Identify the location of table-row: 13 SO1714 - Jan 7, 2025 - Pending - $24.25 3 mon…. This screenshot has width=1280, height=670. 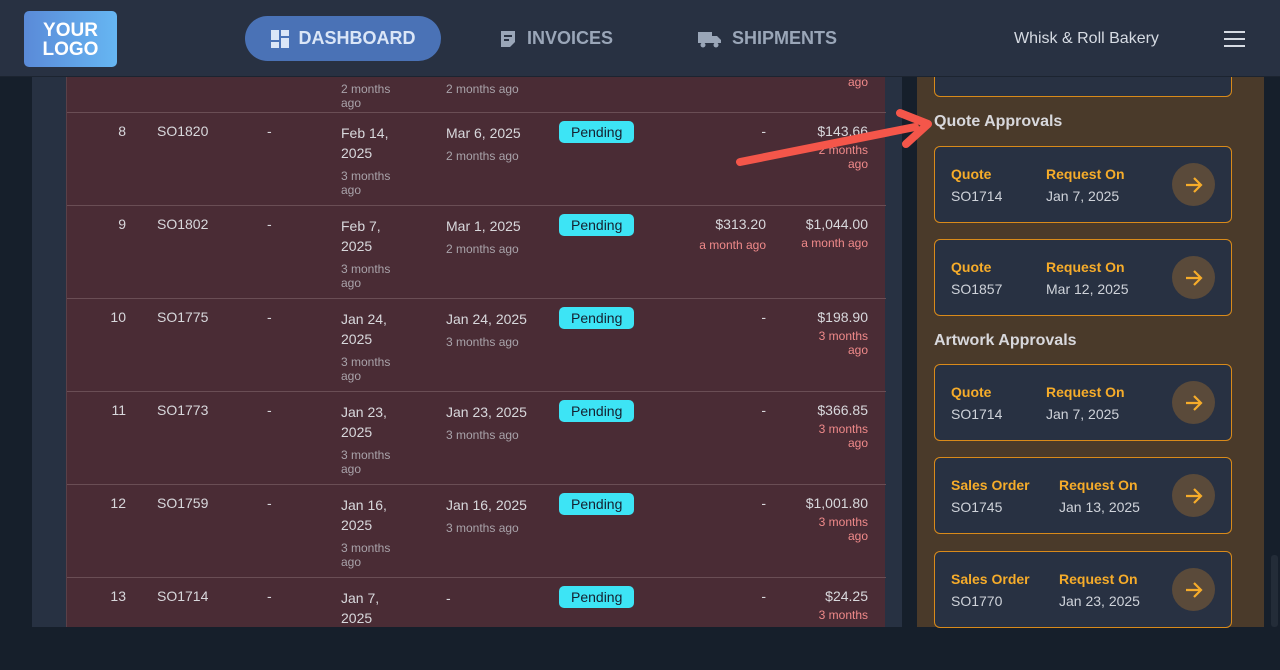
(476, 623).